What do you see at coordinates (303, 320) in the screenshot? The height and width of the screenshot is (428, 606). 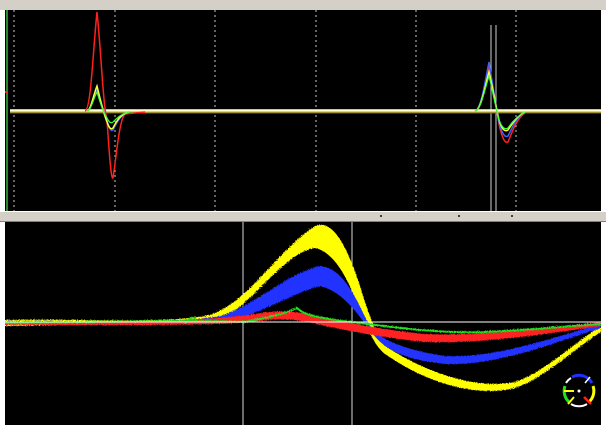 I see `green-unit-trace` at bounding box center [303, 320].